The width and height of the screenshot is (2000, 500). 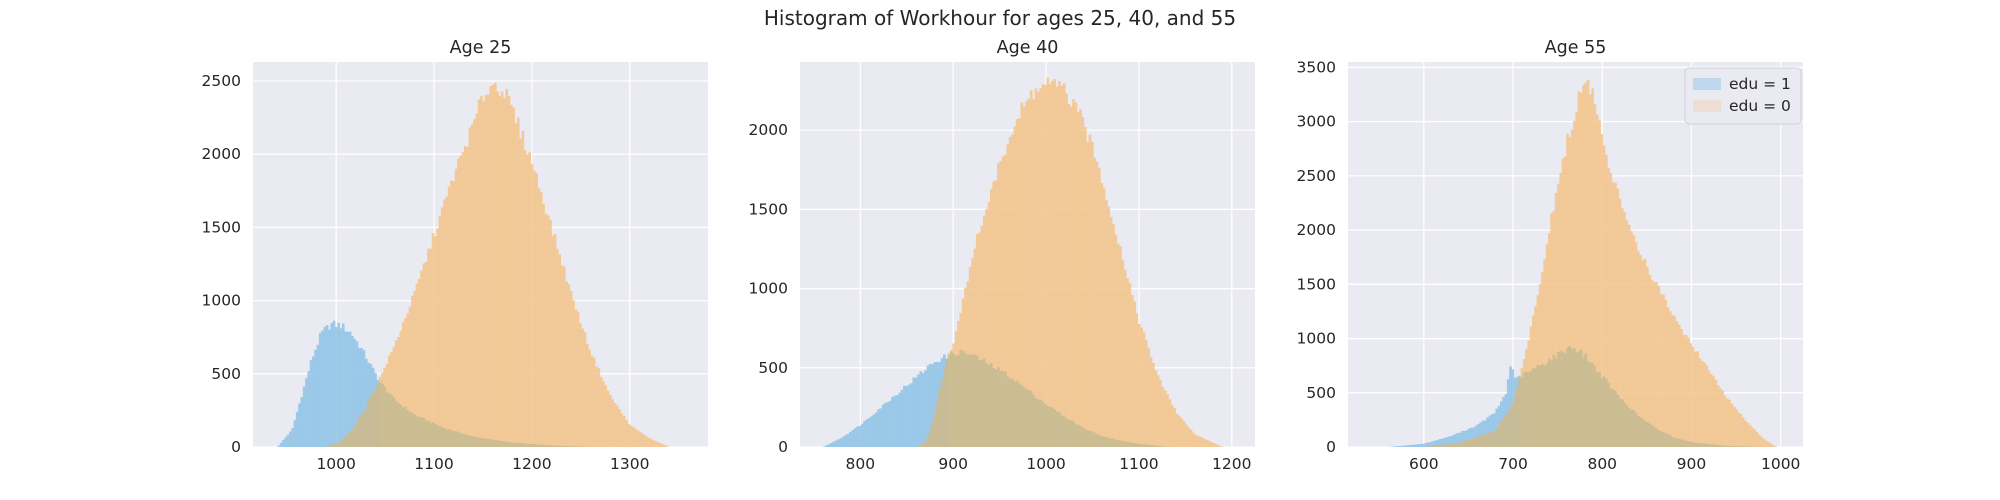 I want to click on legend-label-edu0: edu = 0, so click(x=1760, y=106).